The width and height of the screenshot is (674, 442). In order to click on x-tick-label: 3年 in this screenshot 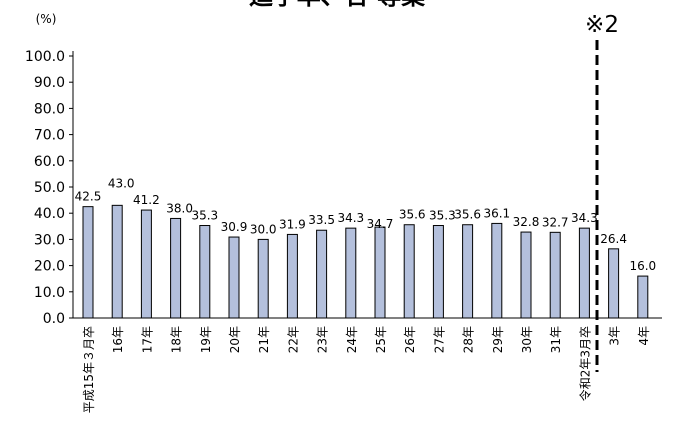, I will do `click(615, 336)`.